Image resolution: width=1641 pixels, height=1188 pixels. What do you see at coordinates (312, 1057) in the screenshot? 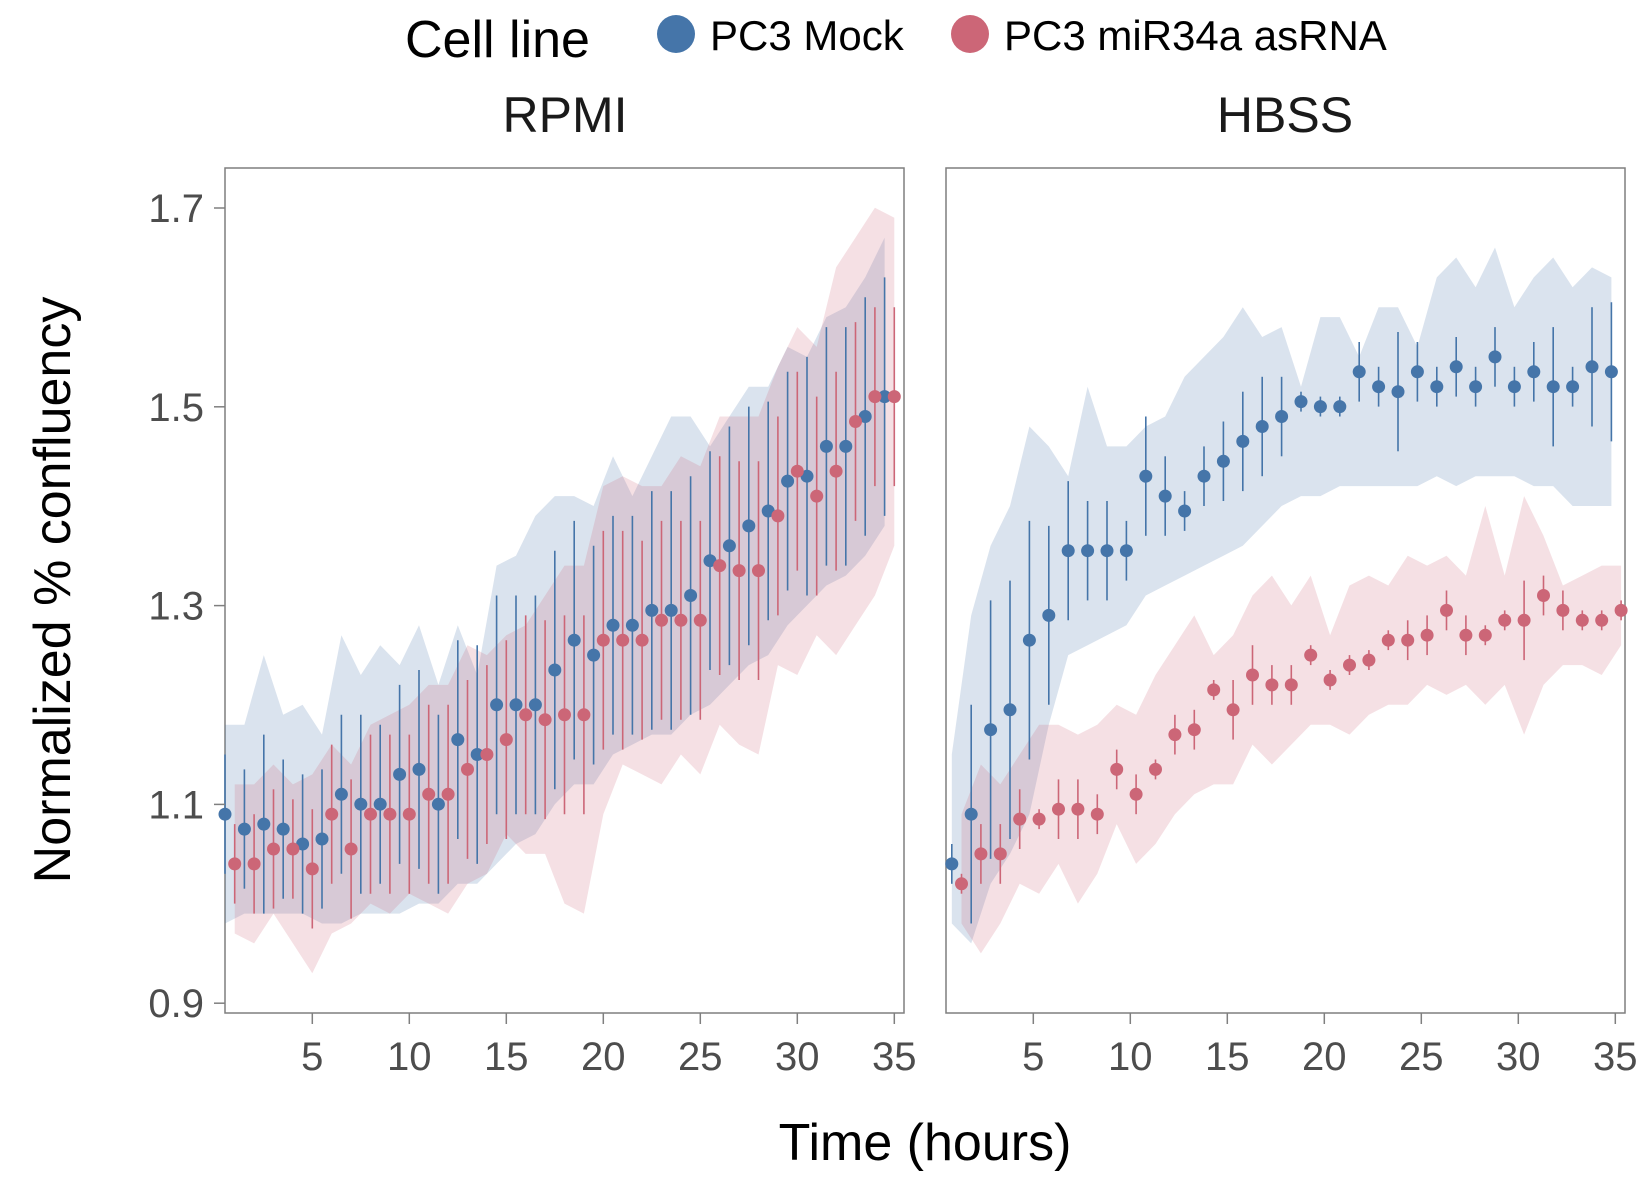
I see `x-tick-label: 5` at bounding box center [312, 1057].